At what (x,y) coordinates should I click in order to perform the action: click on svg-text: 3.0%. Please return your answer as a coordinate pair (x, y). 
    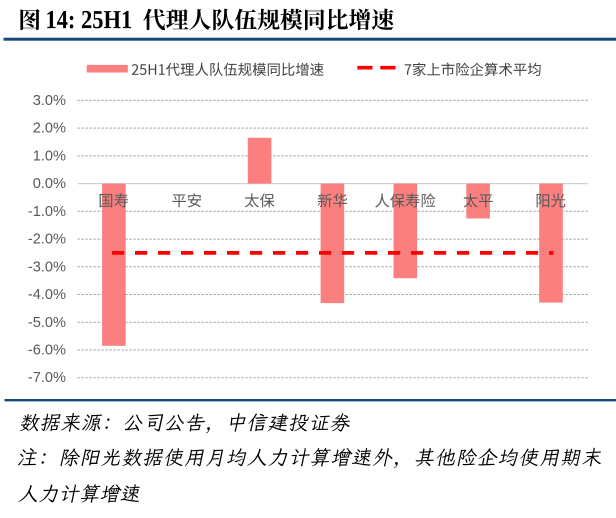
    Looking at the image, I should click on (49, 101).